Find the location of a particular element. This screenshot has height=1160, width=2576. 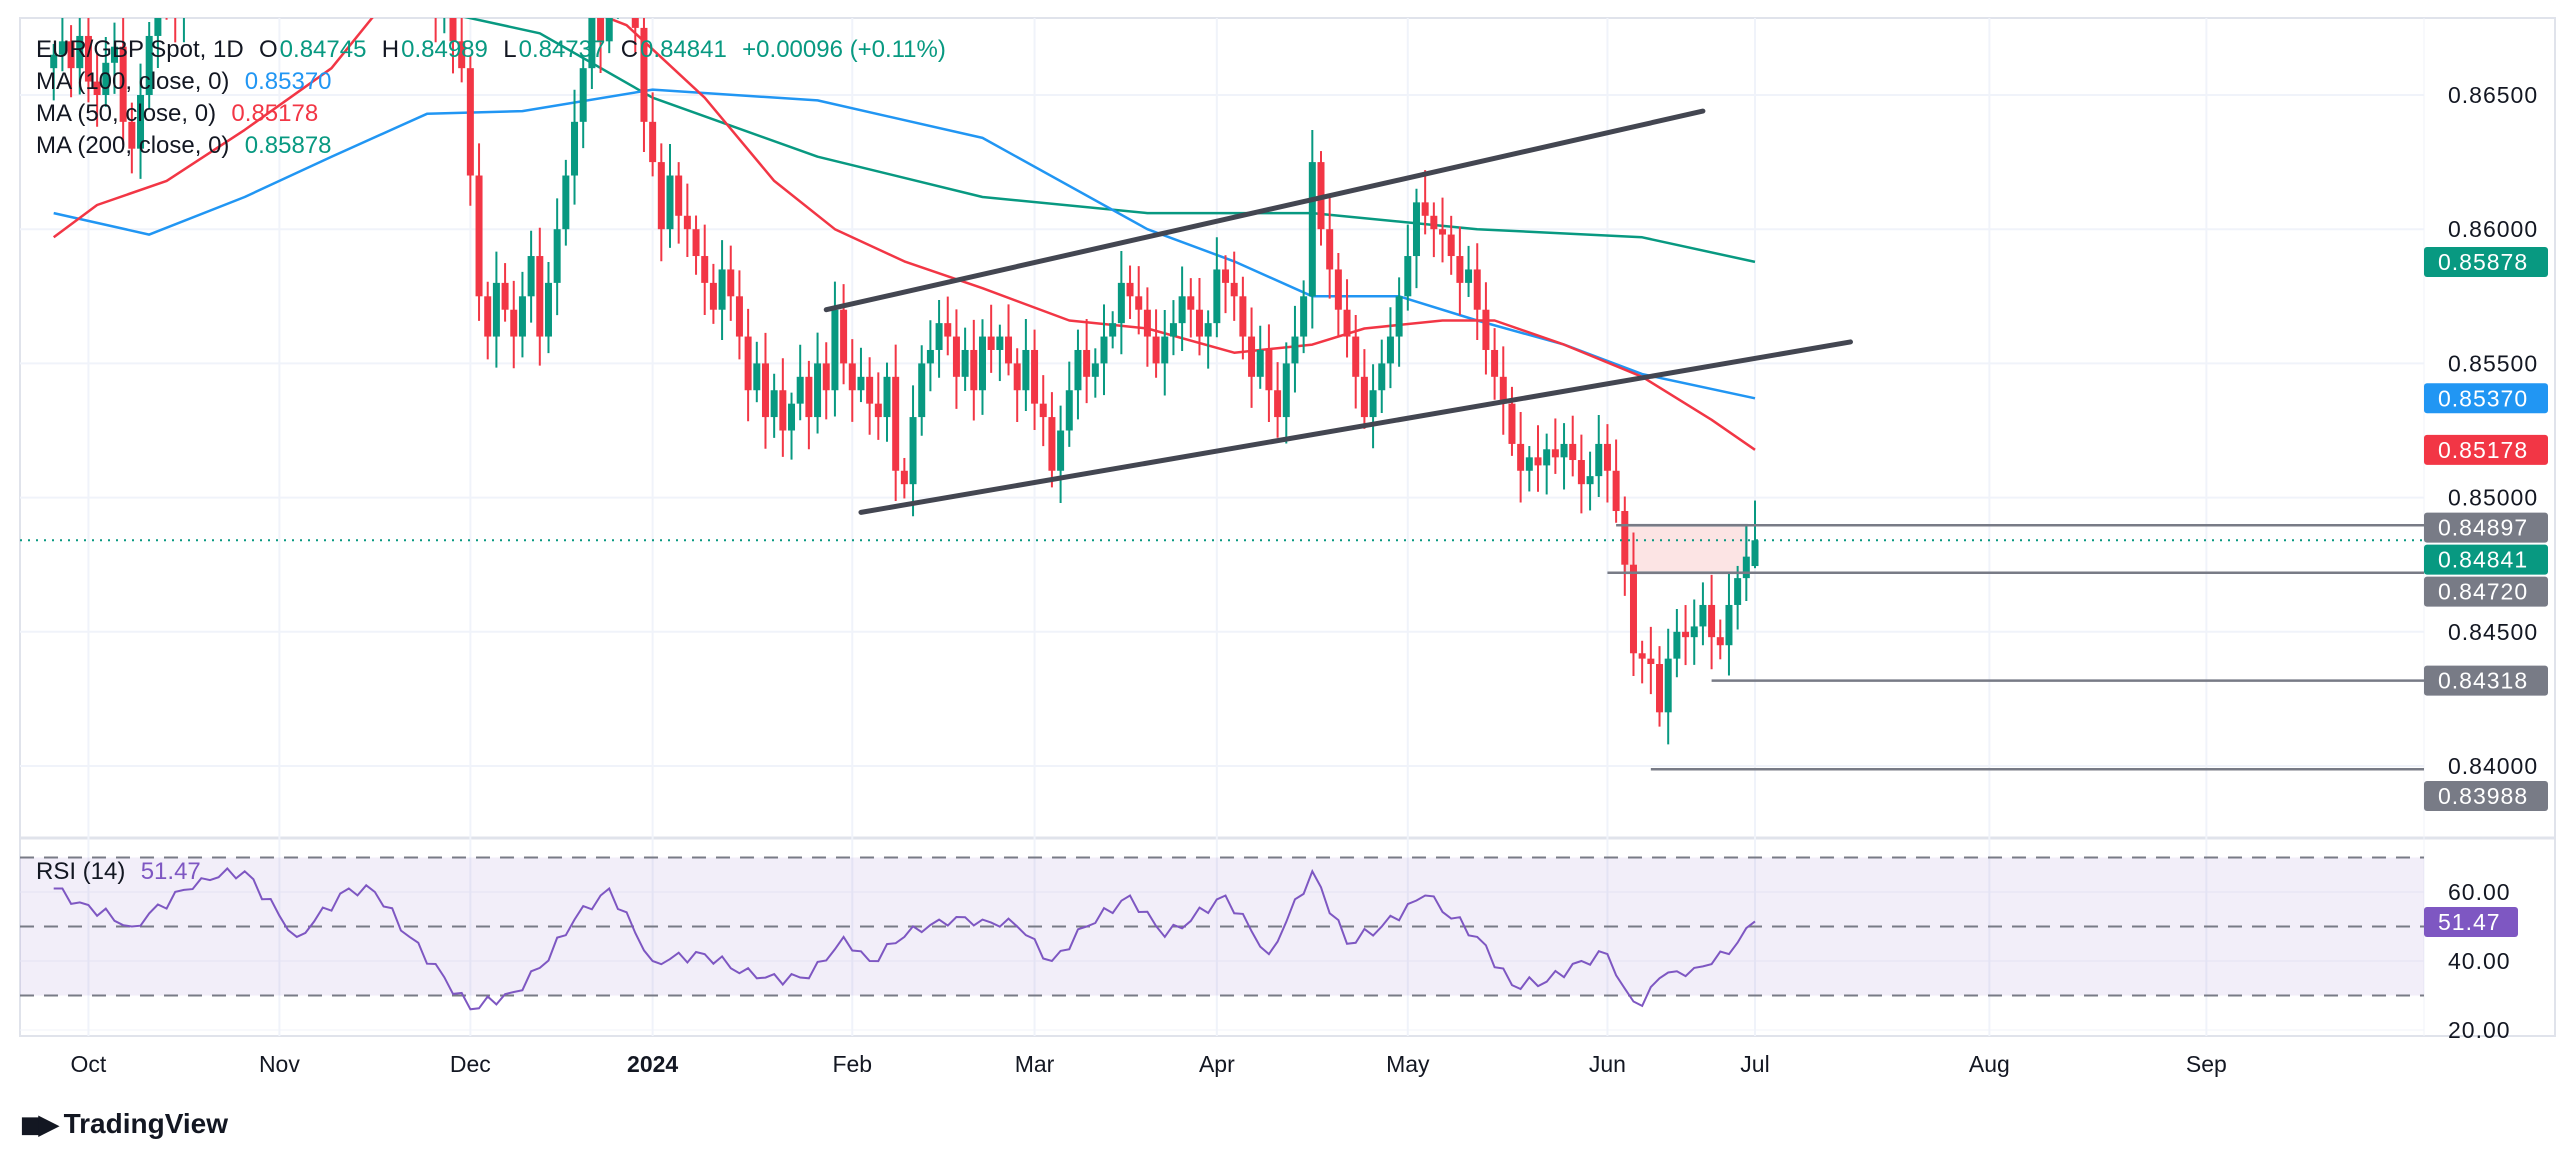

indicator-ma100: MA (100, close, 0) 0.85370 is located at coordinates (492, 82).